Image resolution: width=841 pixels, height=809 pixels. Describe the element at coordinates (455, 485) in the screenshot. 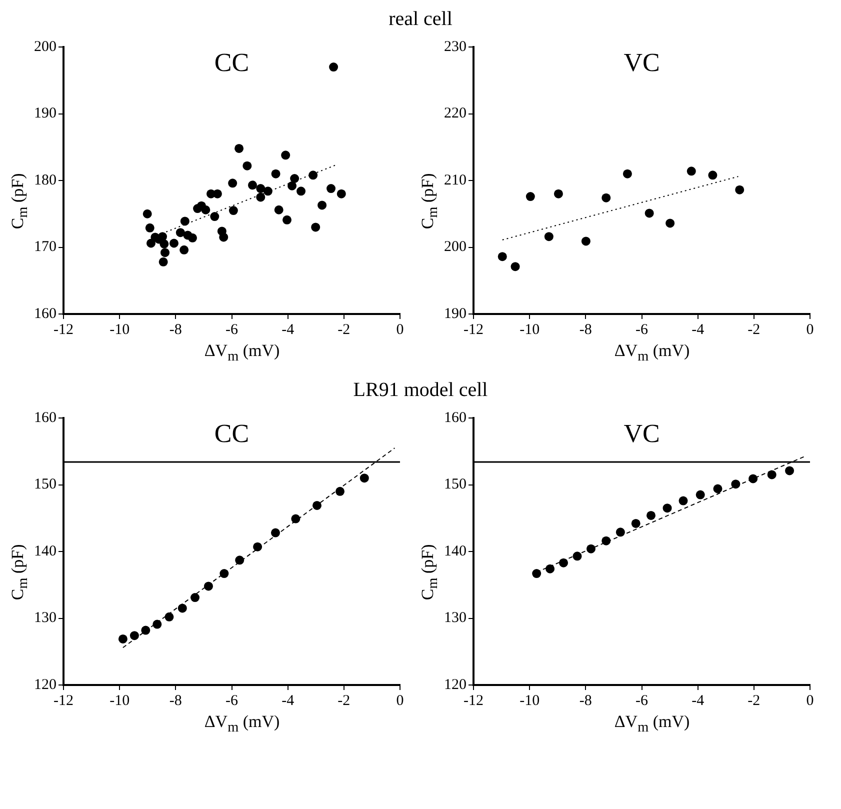

I see `y-tick-label: 150` at that location.